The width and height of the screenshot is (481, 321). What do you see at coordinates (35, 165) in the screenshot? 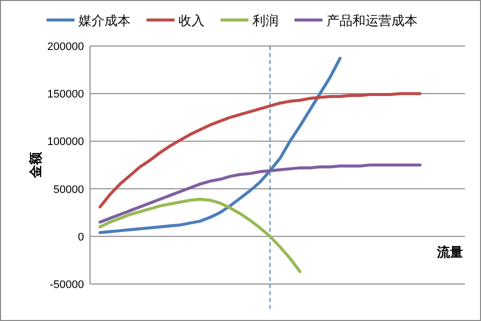
I see `y-axis-title: 金额` at bounding box center [35, 165].